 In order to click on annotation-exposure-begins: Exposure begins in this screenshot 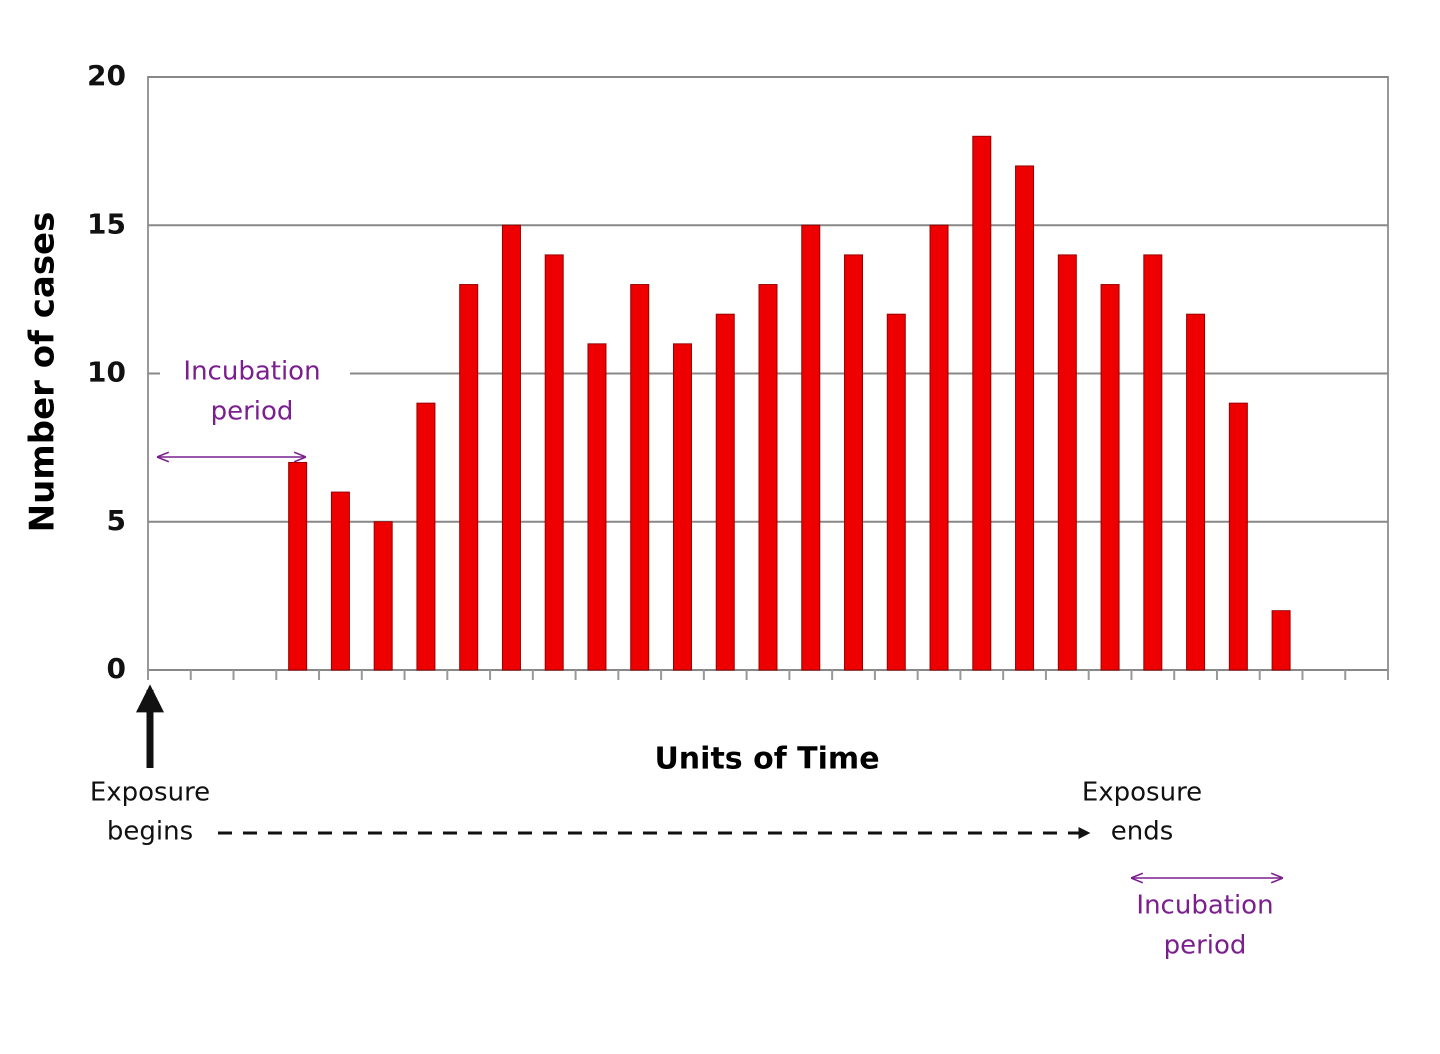, I will do `click(590, 765)`.